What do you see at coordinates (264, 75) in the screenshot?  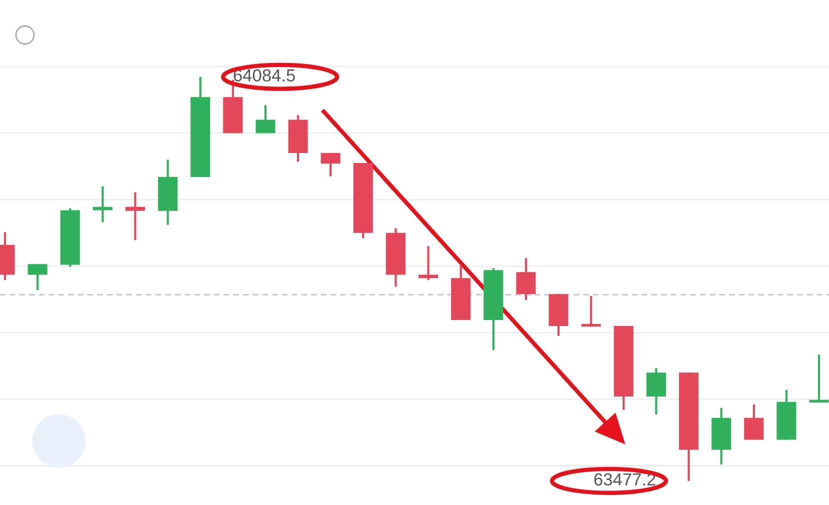 I see `annotation: 64084.5` at bounding box center [264, 75].